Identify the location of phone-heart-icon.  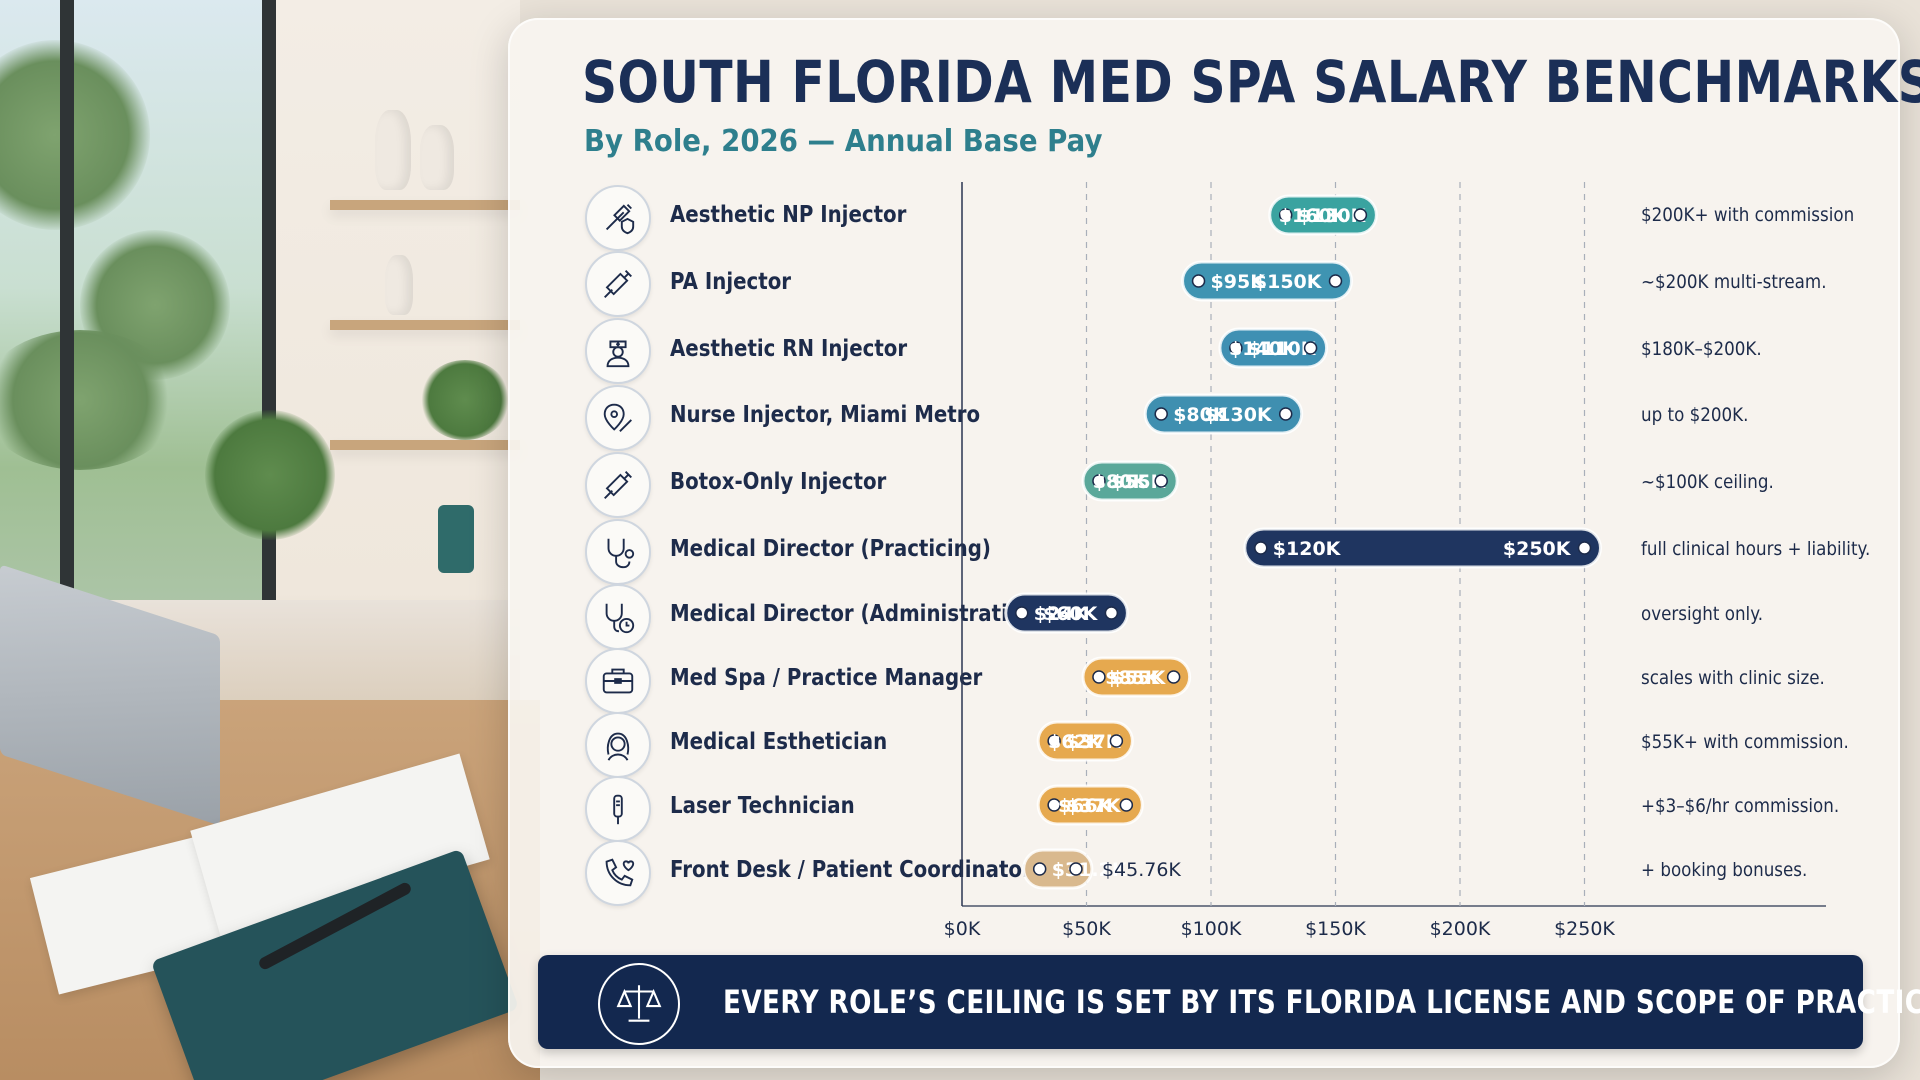
(618, 873).